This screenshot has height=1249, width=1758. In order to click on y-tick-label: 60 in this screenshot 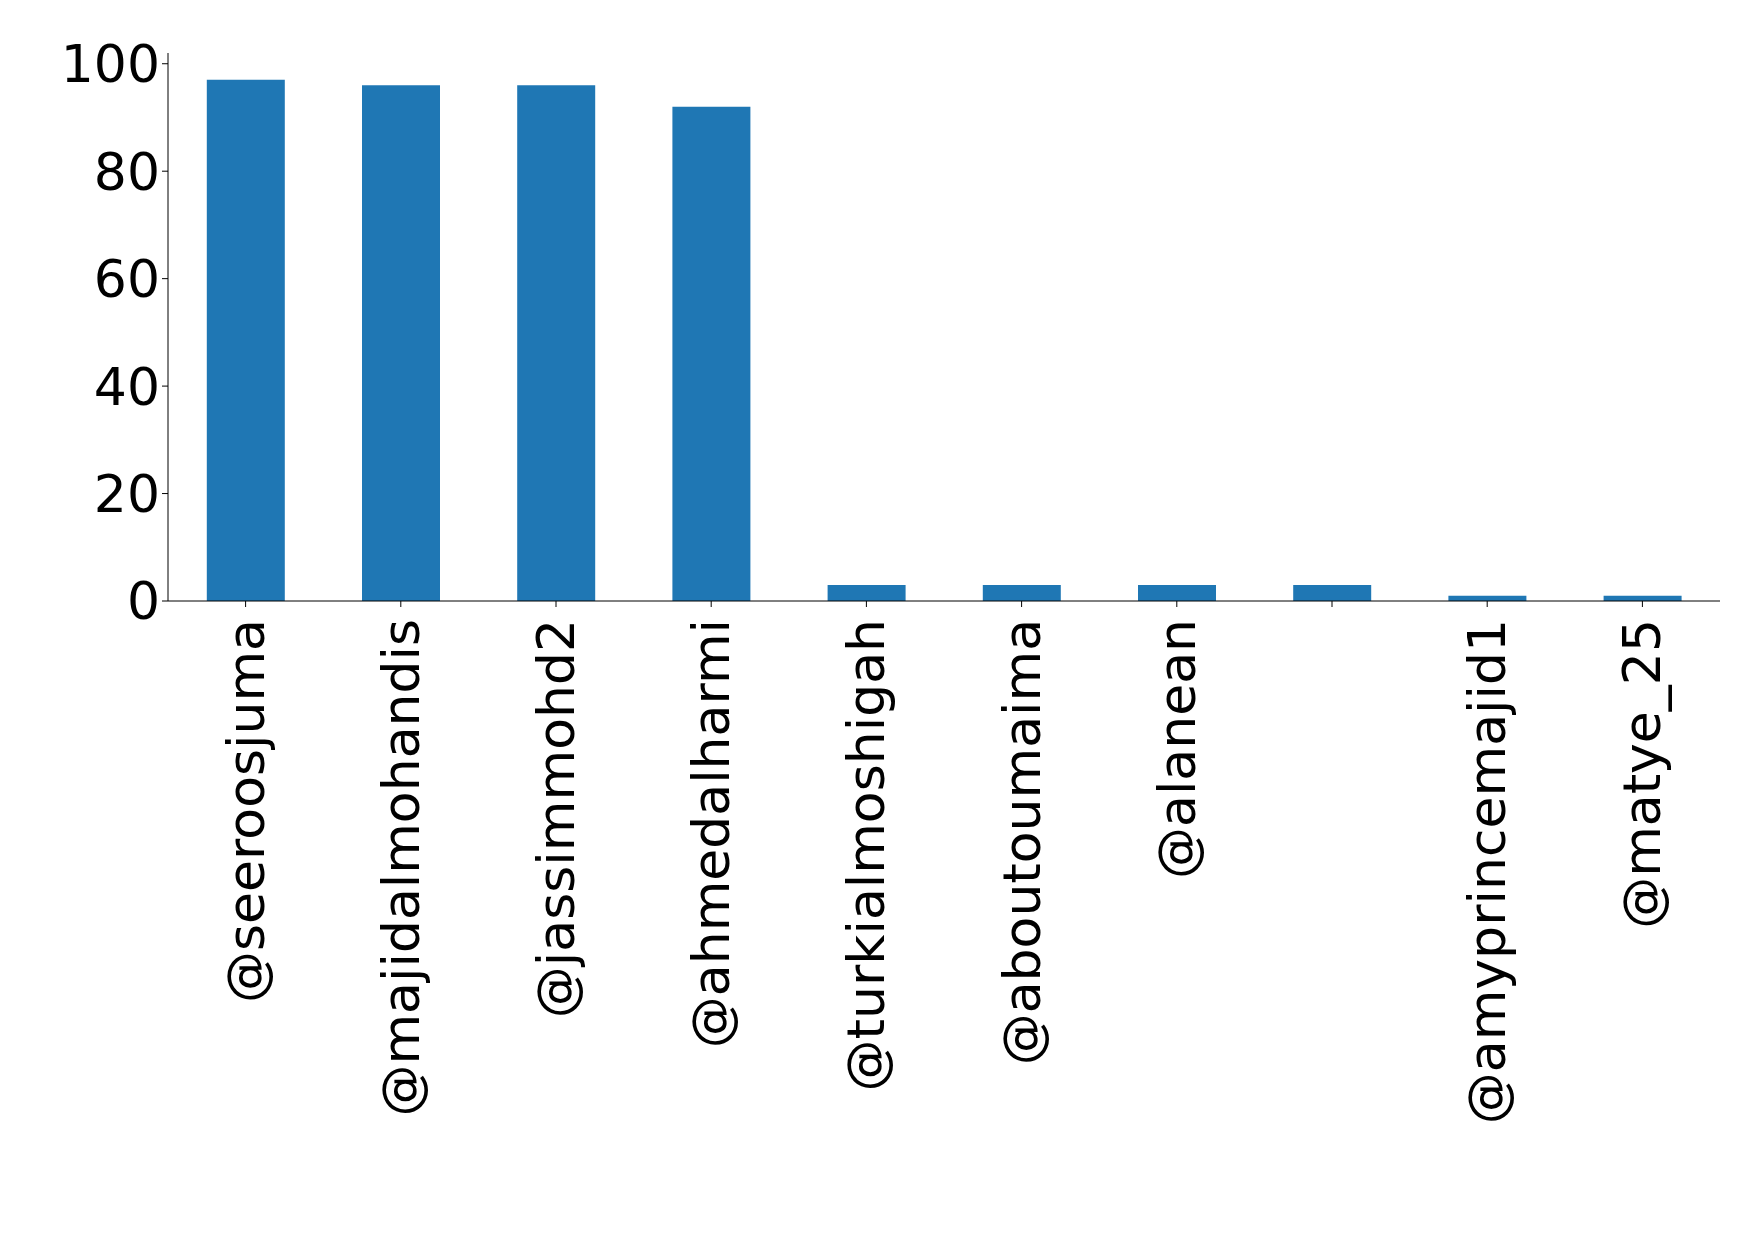, I will do `click(126, 279)`.